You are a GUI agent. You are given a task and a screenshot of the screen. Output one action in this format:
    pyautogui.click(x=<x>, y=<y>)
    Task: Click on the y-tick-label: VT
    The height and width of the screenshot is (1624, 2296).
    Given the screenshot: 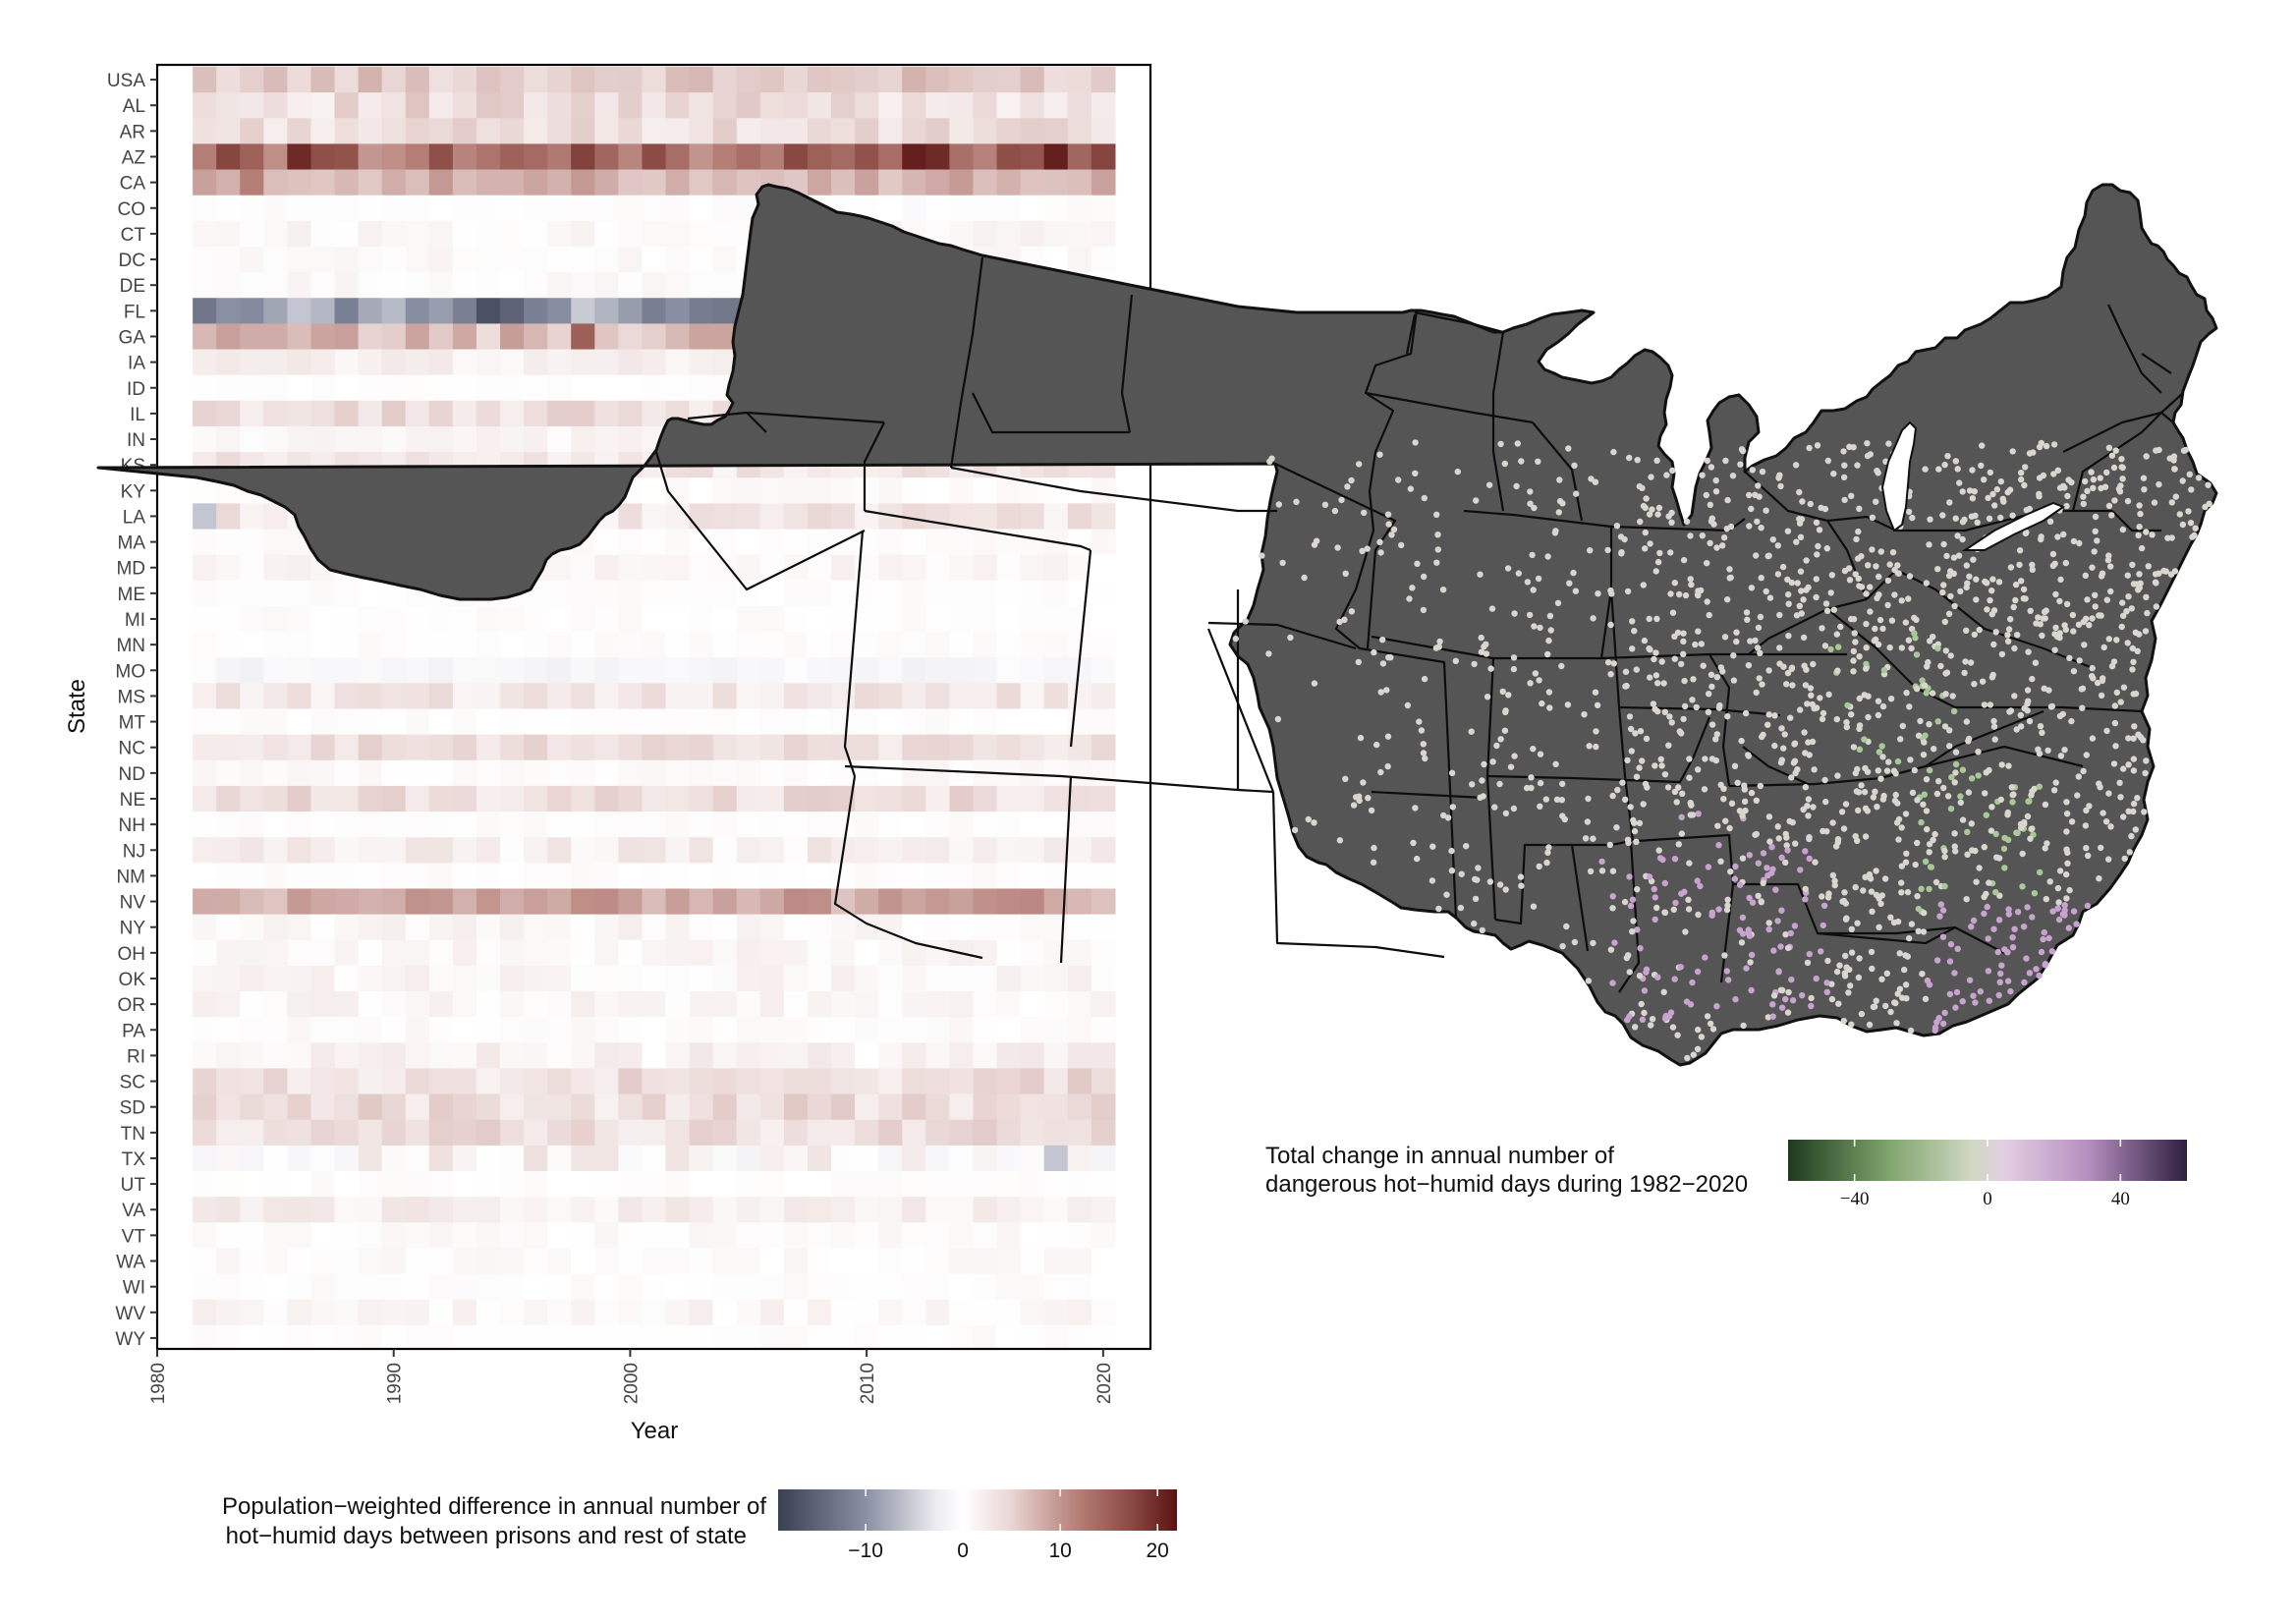 What is the action you would take?
    pyautogui.click(x=134, y=1236)
    